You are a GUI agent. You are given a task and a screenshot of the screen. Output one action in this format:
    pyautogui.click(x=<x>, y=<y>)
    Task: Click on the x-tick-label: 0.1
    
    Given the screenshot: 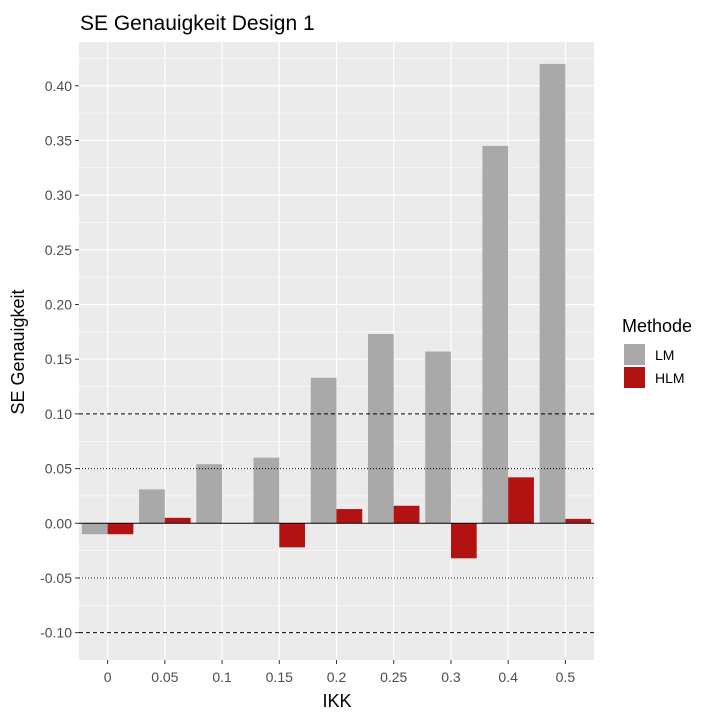 What is the action you would take?
    pyautogui.click(x=222, y=677)
    